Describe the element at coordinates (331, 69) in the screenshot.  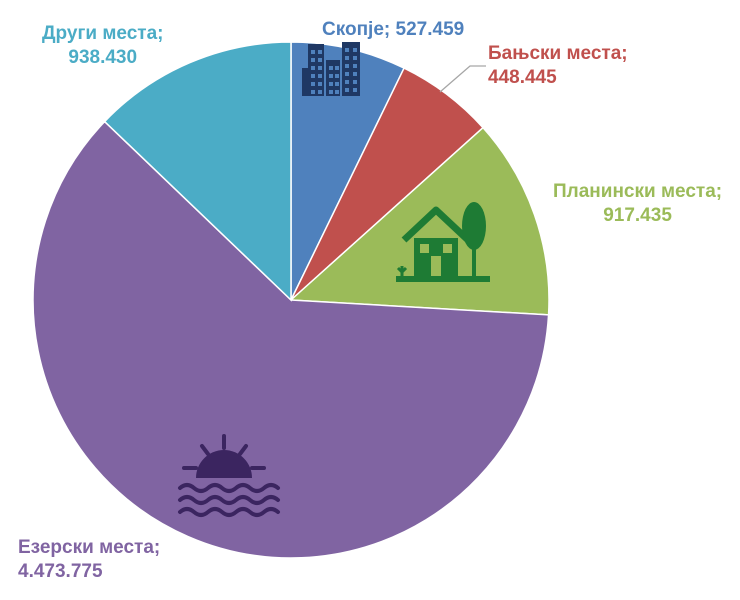
I see `city-buildings-icon` at that location.